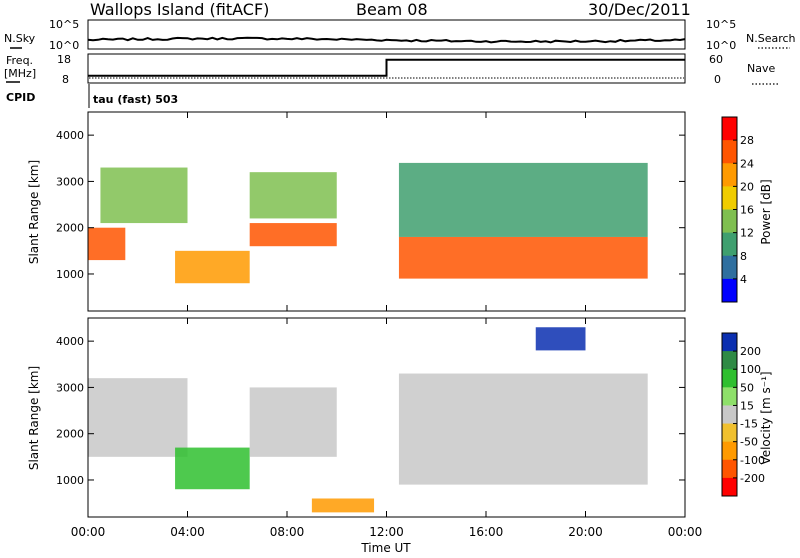 Image resolution: width=800 pixels, height=558 pixels. I want to click on freq-unit-label: [MHz], so click(20, 73).